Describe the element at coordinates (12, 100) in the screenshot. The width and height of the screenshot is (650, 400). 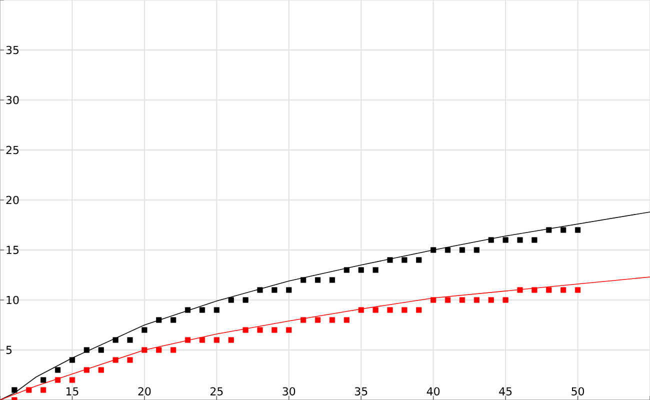
I see `y-tick-label: 30` at that location.